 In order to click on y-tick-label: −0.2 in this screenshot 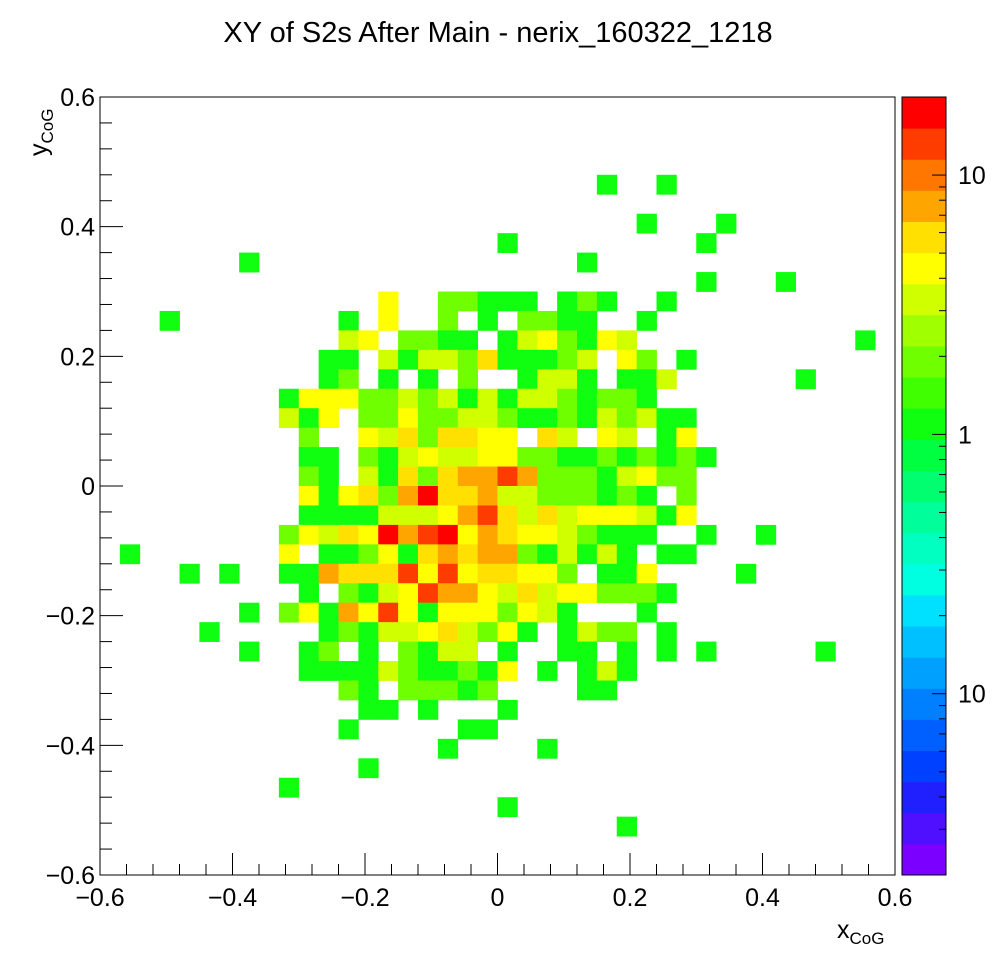, I will do `click(70, 617)`.